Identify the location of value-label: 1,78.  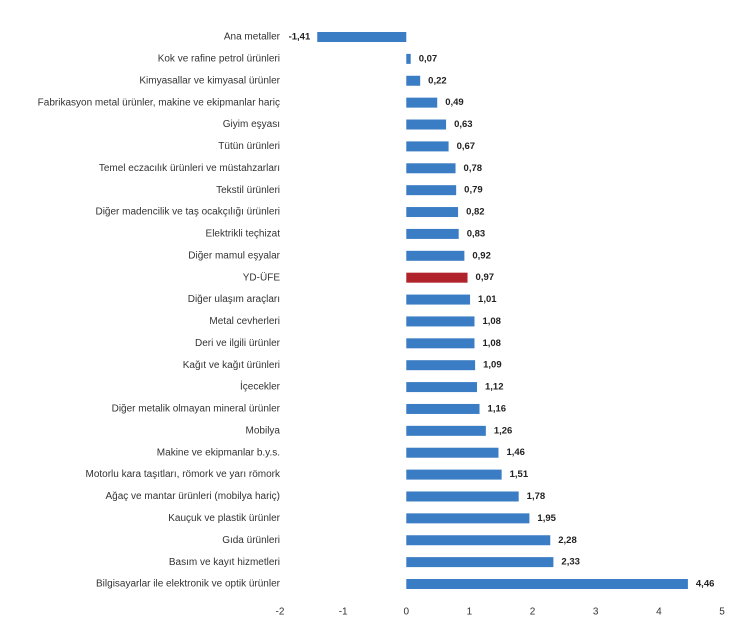
(536, 496).